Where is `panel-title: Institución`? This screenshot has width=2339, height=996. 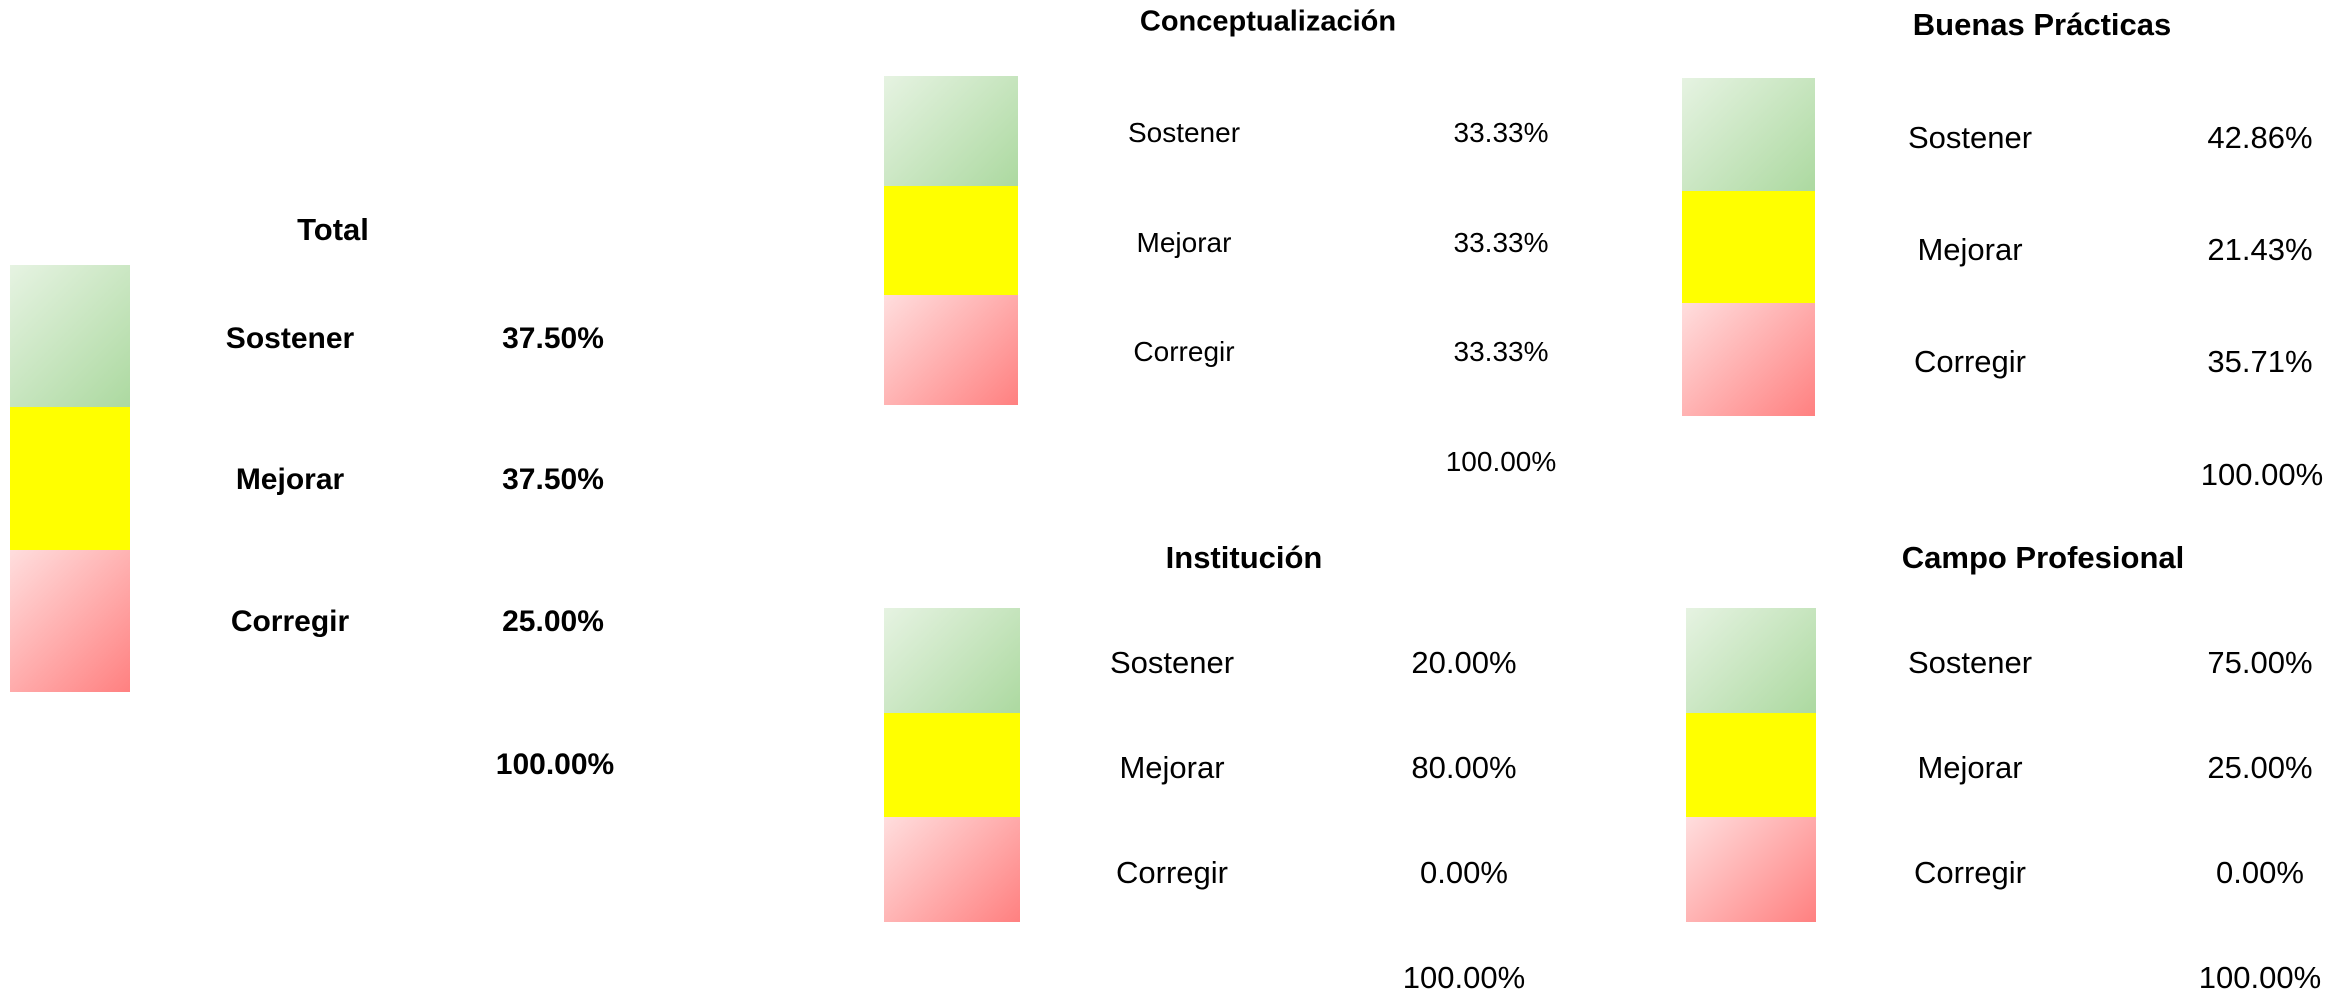
panel-title: Institución is located at coordinates (1244, 557).